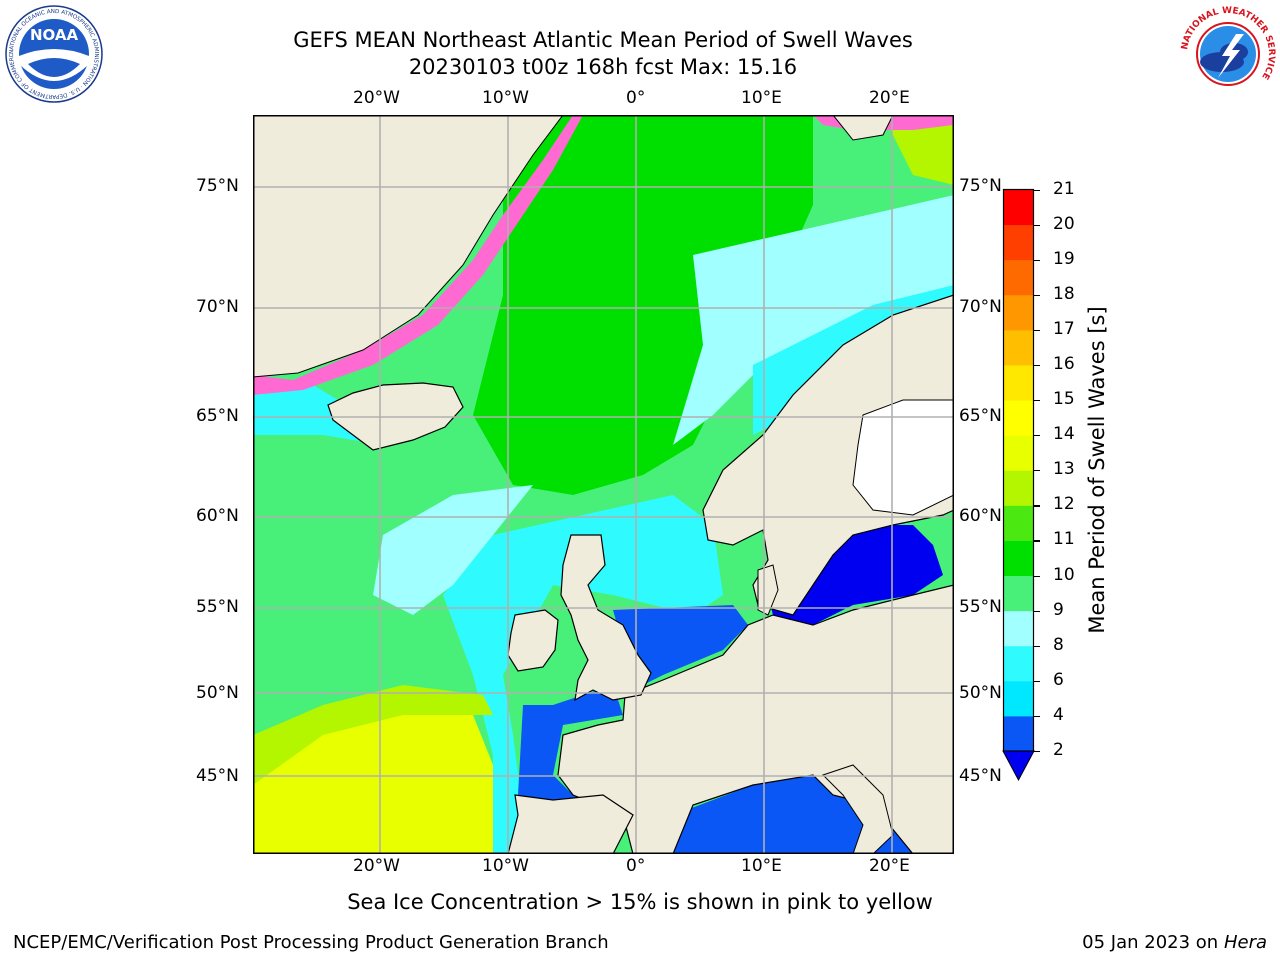  What do you see at coordinates (858, 809) in the screenshot?
I see `land-italy` at bounding box center [858, 809].